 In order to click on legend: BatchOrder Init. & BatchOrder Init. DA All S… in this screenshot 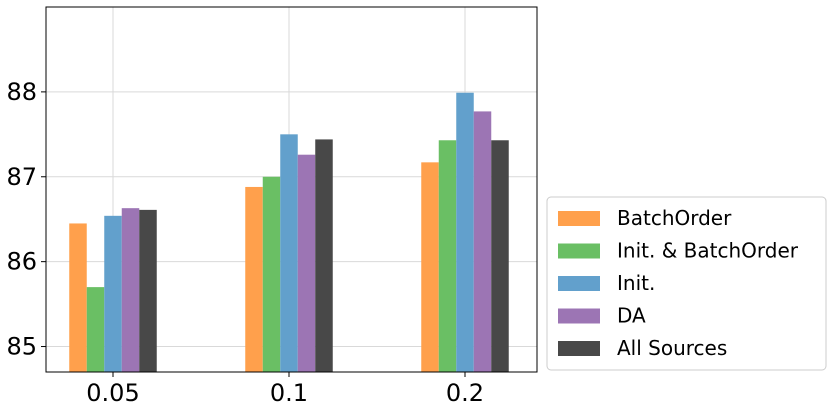, I will do `click(686, 283)`.